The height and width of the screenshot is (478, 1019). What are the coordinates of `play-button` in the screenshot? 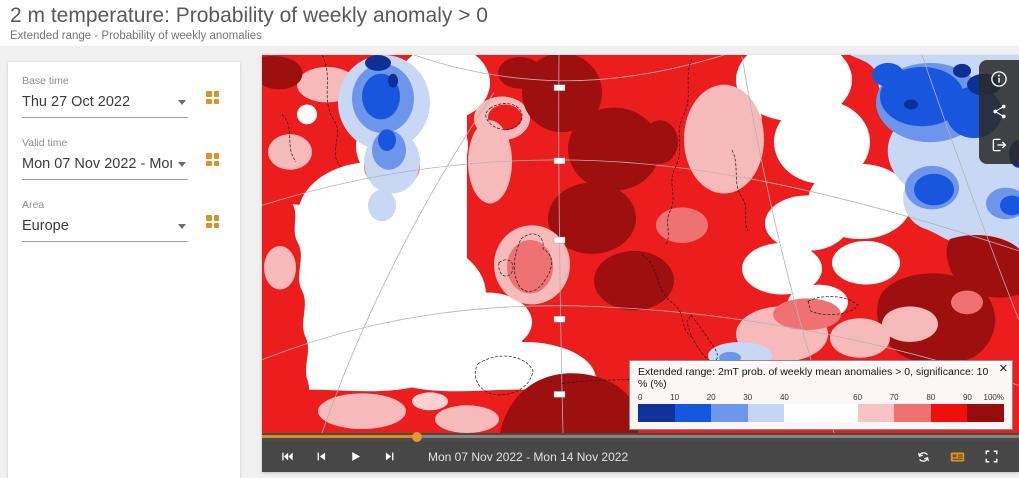 It's located at (355, 456).